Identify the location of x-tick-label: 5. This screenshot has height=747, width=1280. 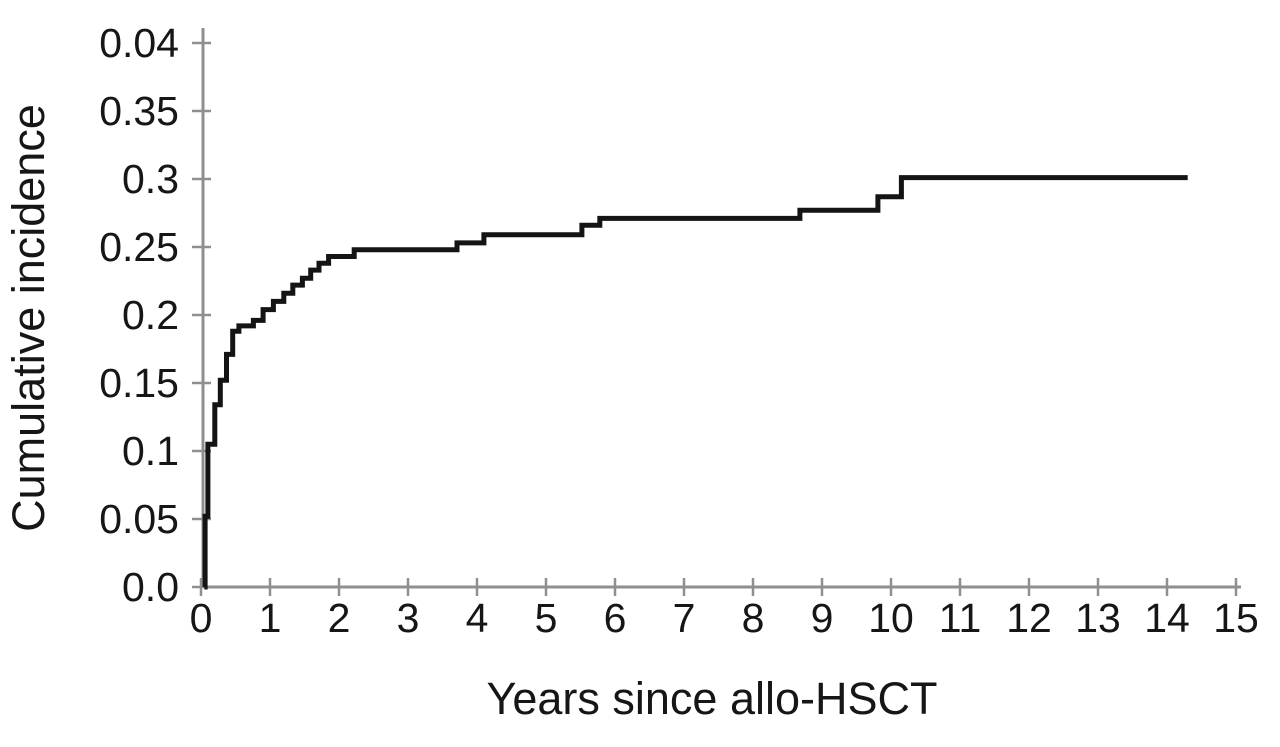
(546, 618).